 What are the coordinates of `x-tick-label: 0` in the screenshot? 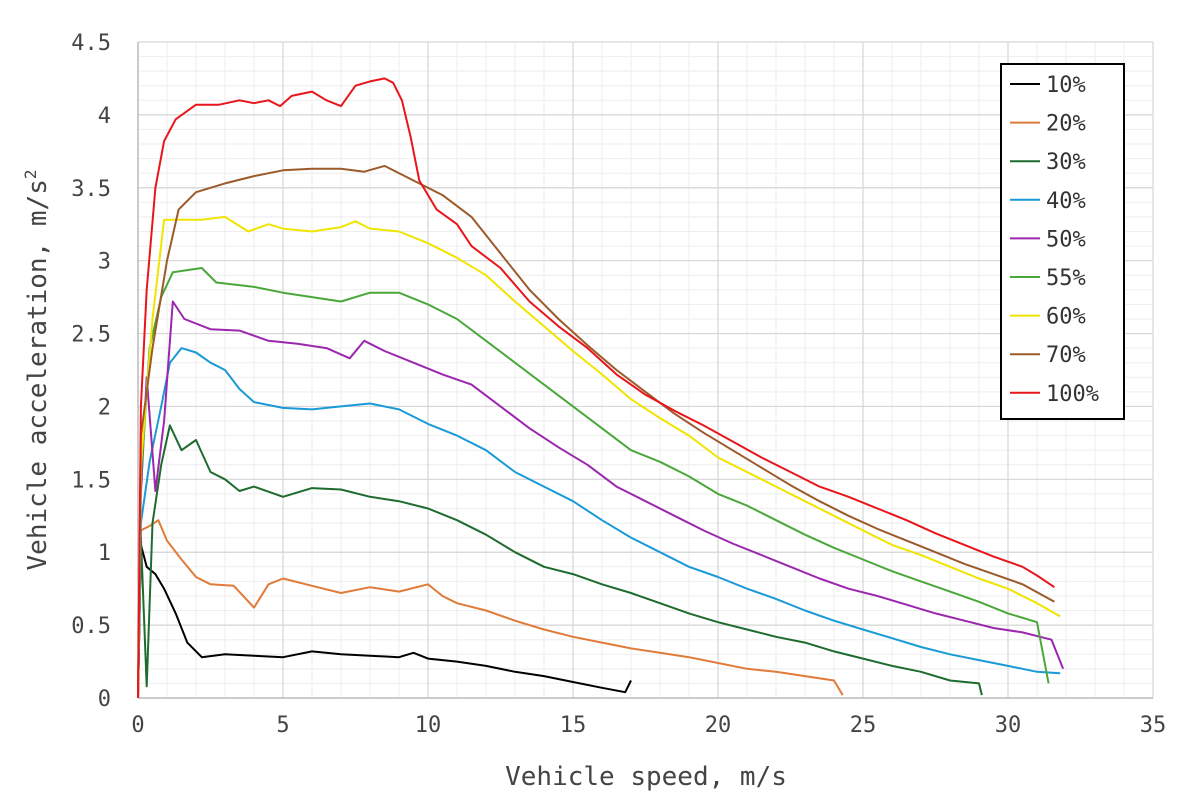 It's located at (137, 725).